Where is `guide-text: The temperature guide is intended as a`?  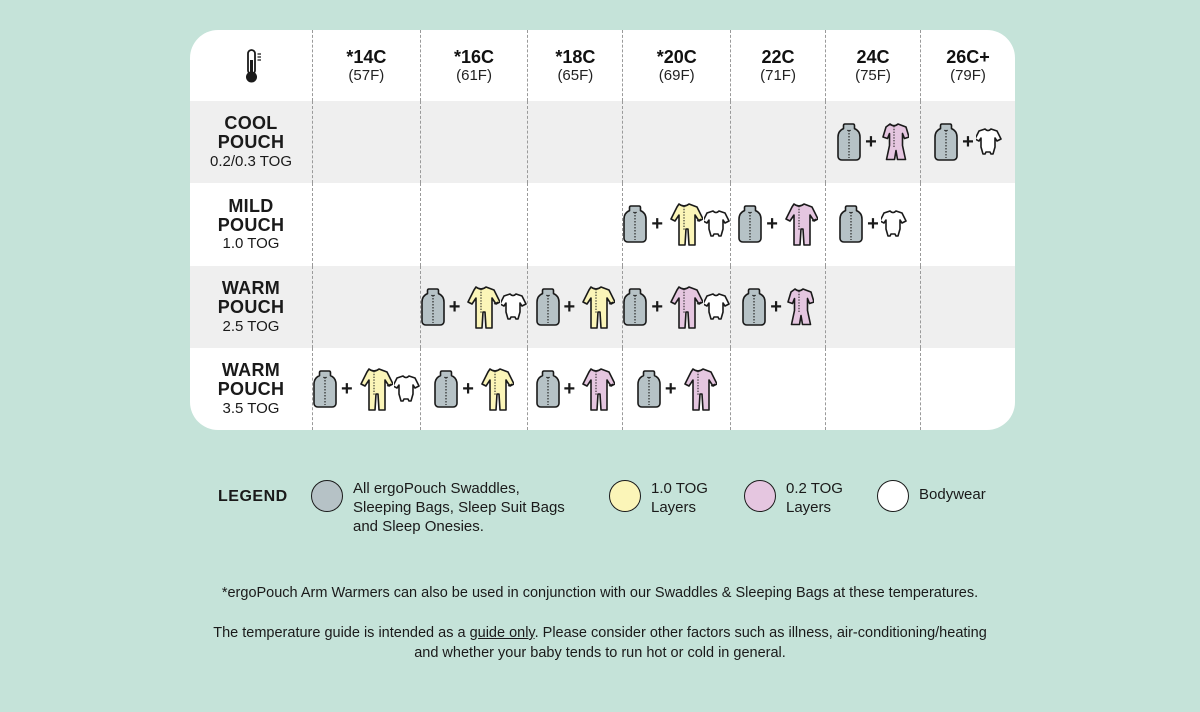 guide-text: The temperature guide is intended as a is located at coordinates (341, 633).